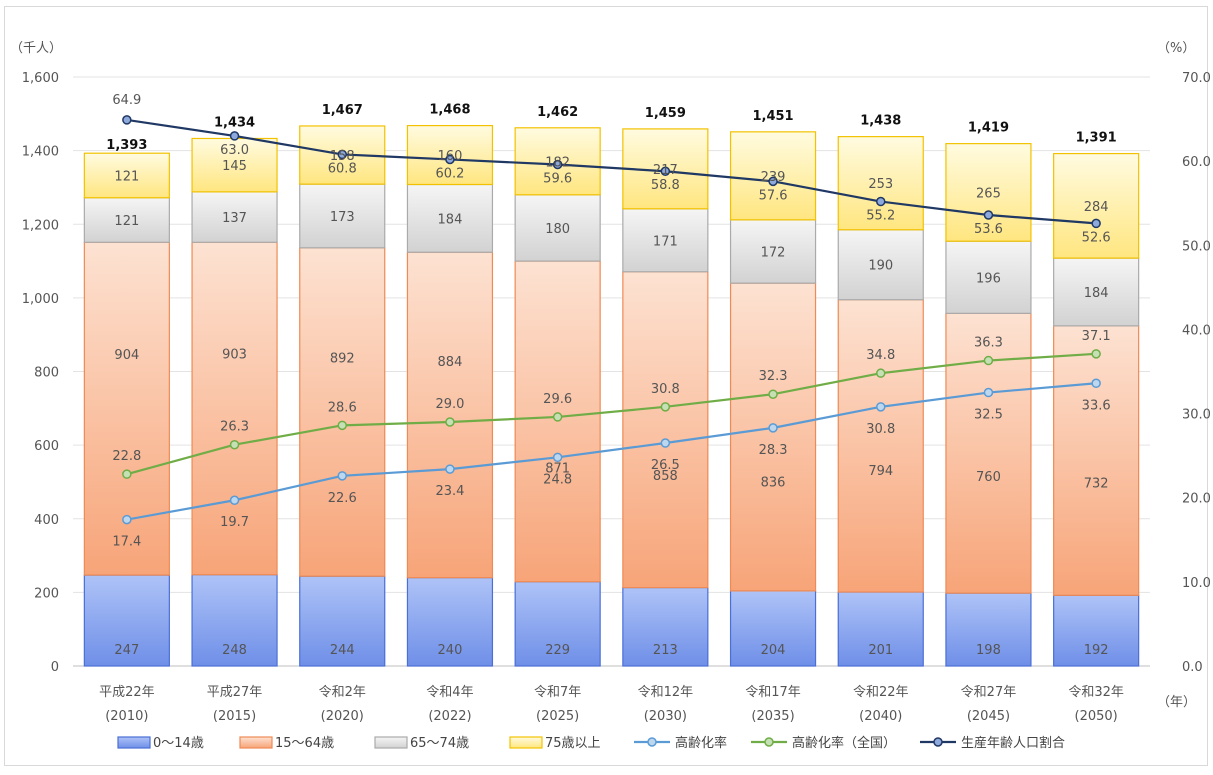  I want to click on legend-label: 15〜64歳, so click(304, 743).